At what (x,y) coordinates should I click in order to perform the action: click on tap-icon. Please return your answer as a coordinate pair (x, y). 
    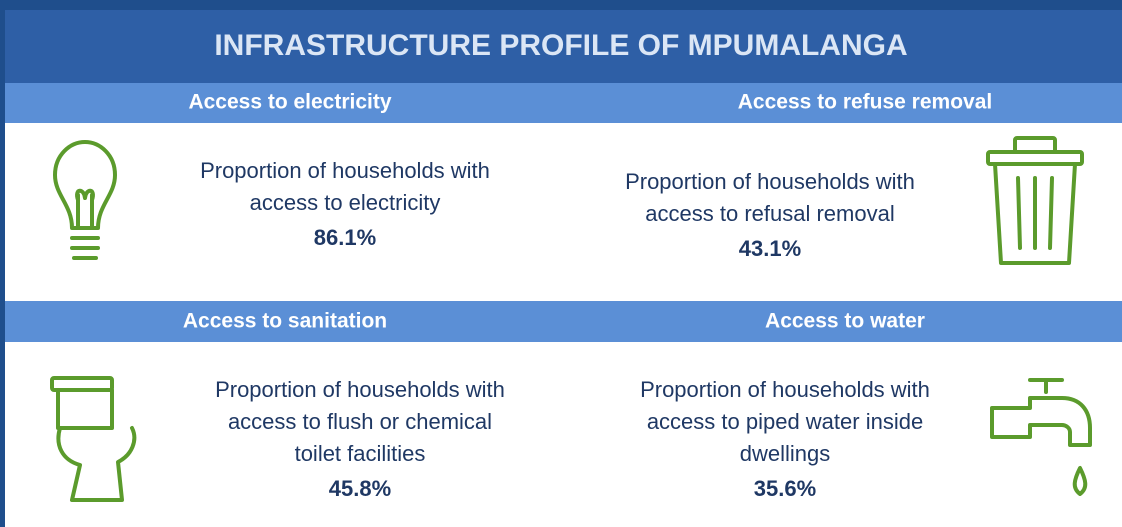
    Looking at the image, I should click on (1041, 437).